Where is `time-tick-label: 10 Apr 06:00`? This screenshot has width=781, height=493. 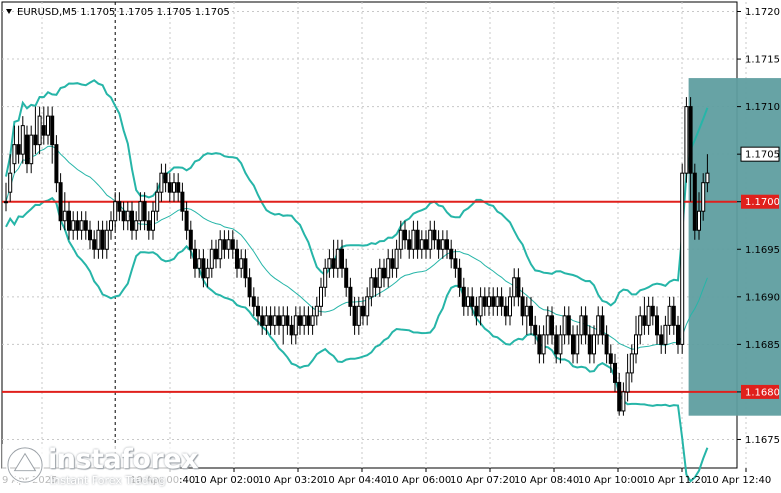 time-tick-label: 10 Apr 06:00 is located at coordinates (418, 480).